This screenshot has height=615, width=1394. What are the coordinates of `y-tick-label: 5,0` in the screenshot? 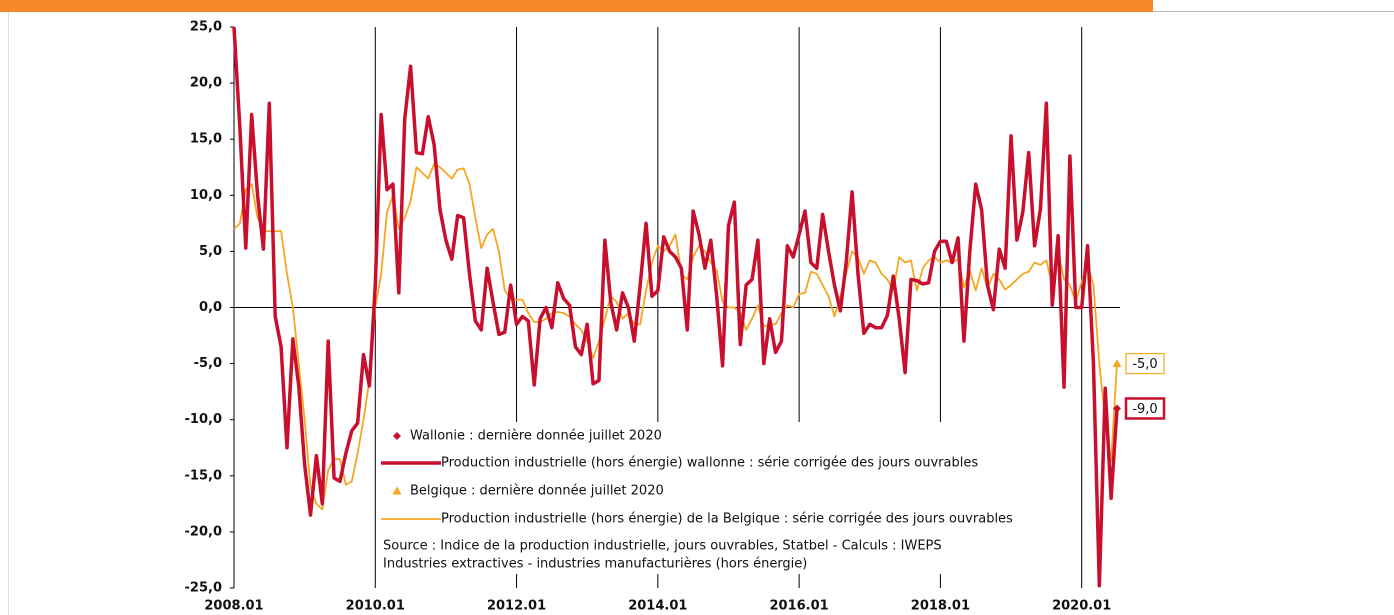 It's located at (210, 251).